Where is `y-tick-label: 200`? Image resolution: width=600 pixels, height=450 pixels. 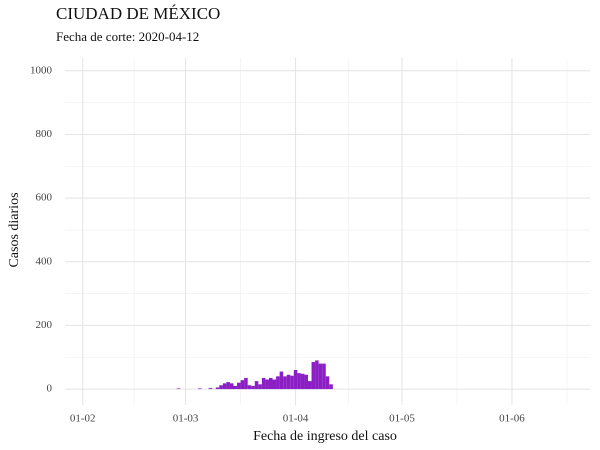 y-tick-label: 200 is located at coordinates (44, 325).